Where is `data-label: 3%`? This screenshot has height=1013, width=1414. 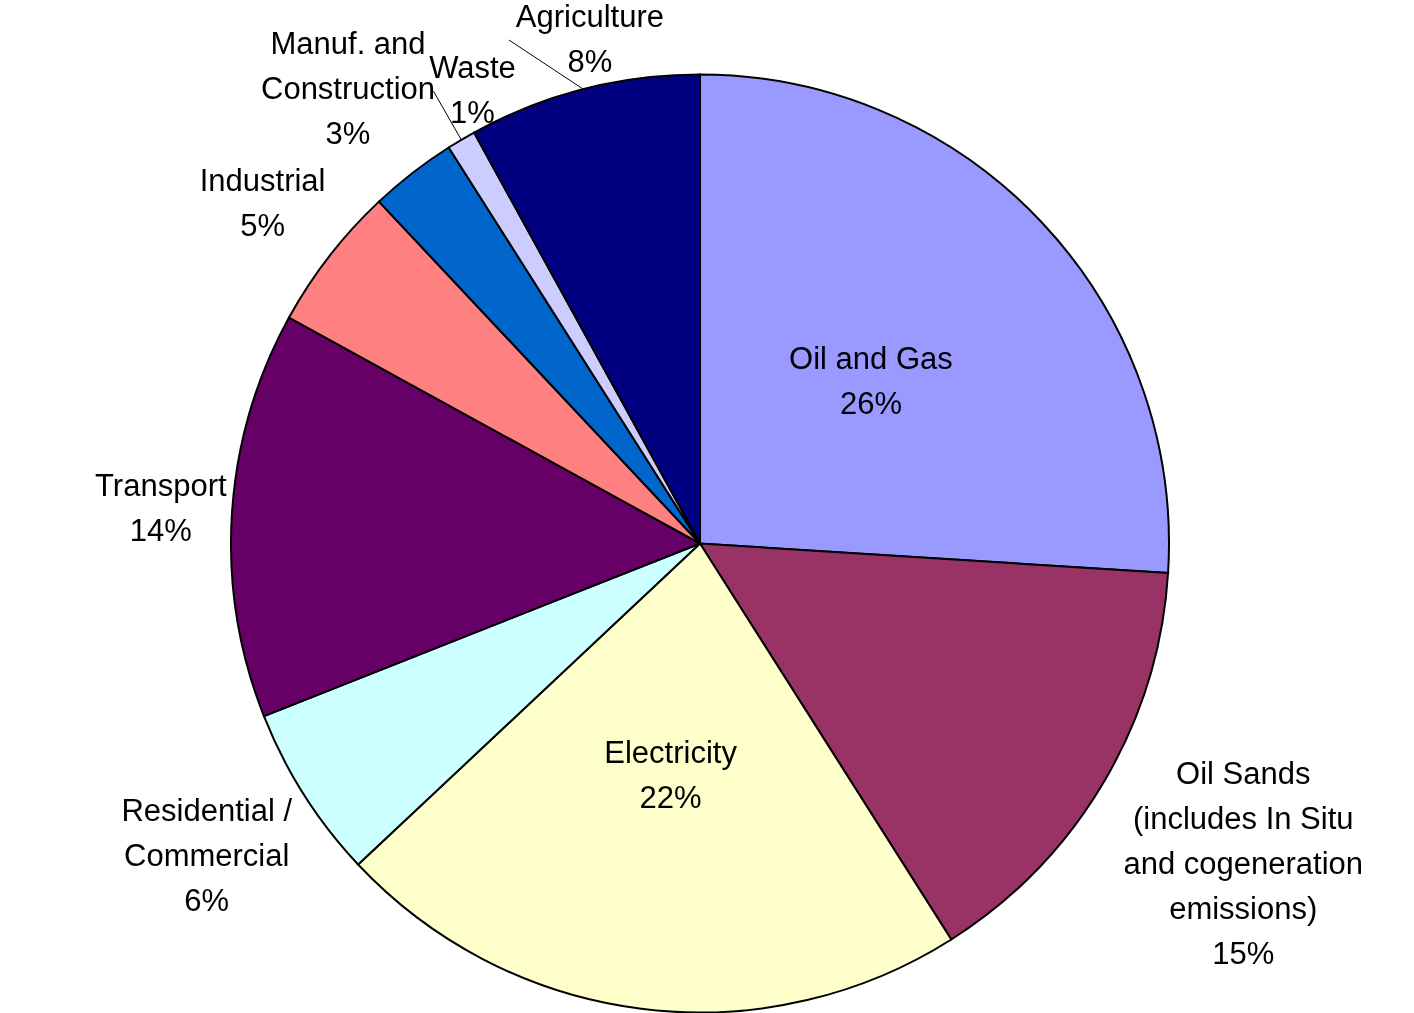 data-label: 3% is located at coordinates (348, 133).